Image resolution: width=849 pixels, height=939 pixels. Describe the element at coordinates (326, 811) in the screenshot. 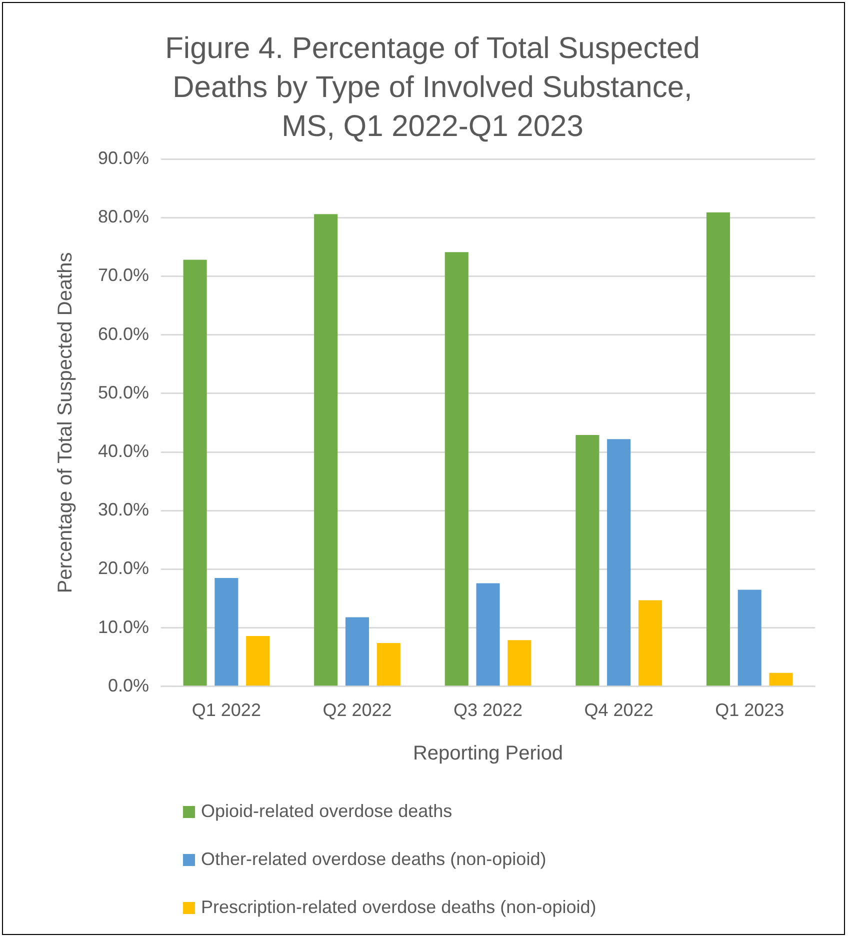

I see `legend-label: Opioid-related overdose deaths` at that location.